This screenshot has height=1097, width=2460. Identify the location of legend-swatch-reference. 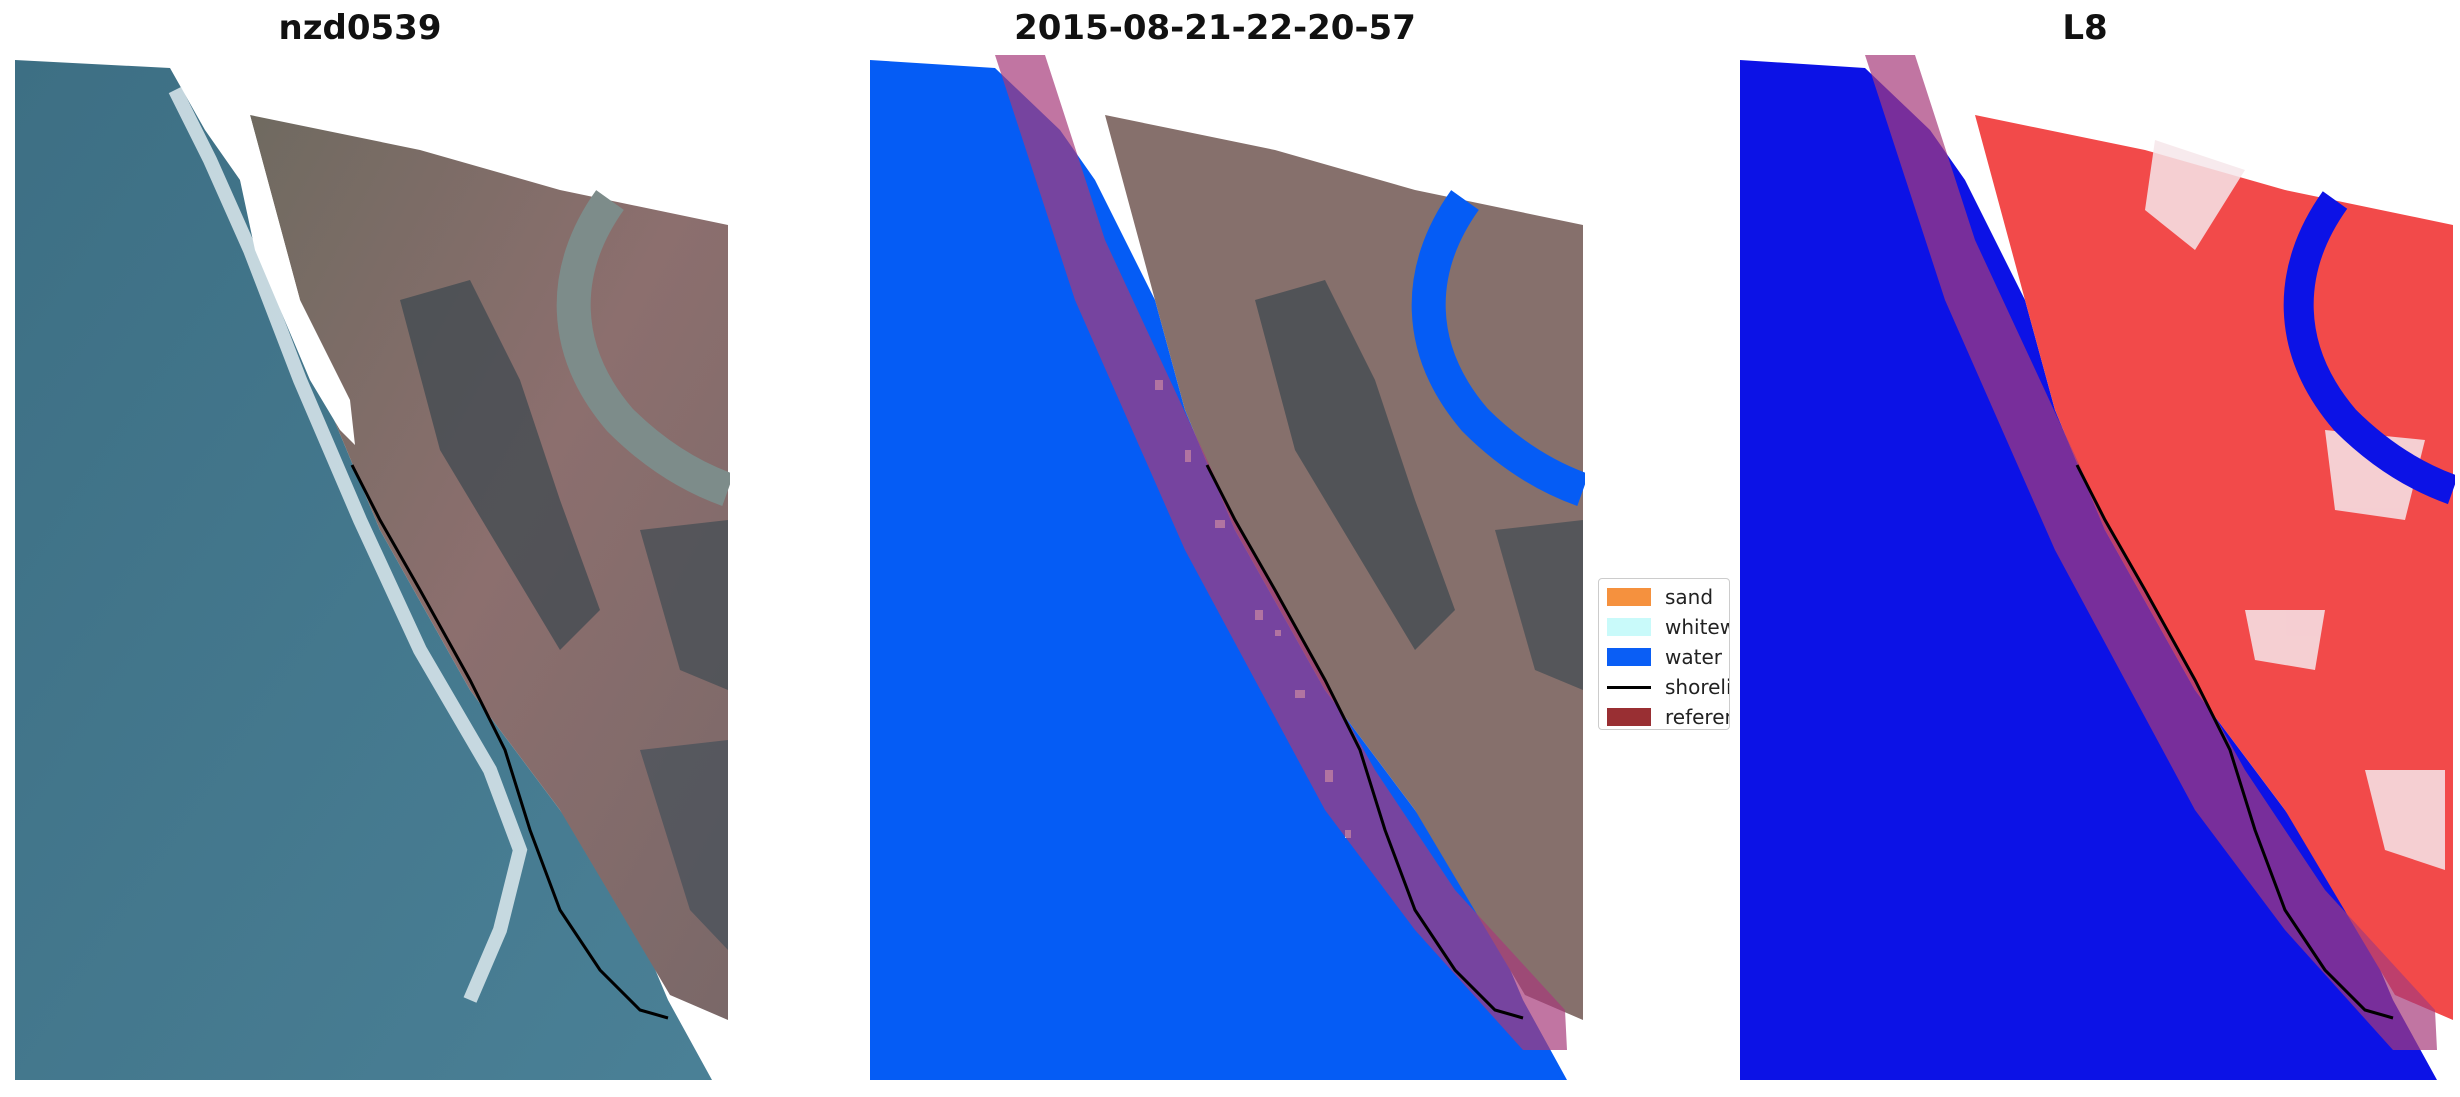
(1629, 717).